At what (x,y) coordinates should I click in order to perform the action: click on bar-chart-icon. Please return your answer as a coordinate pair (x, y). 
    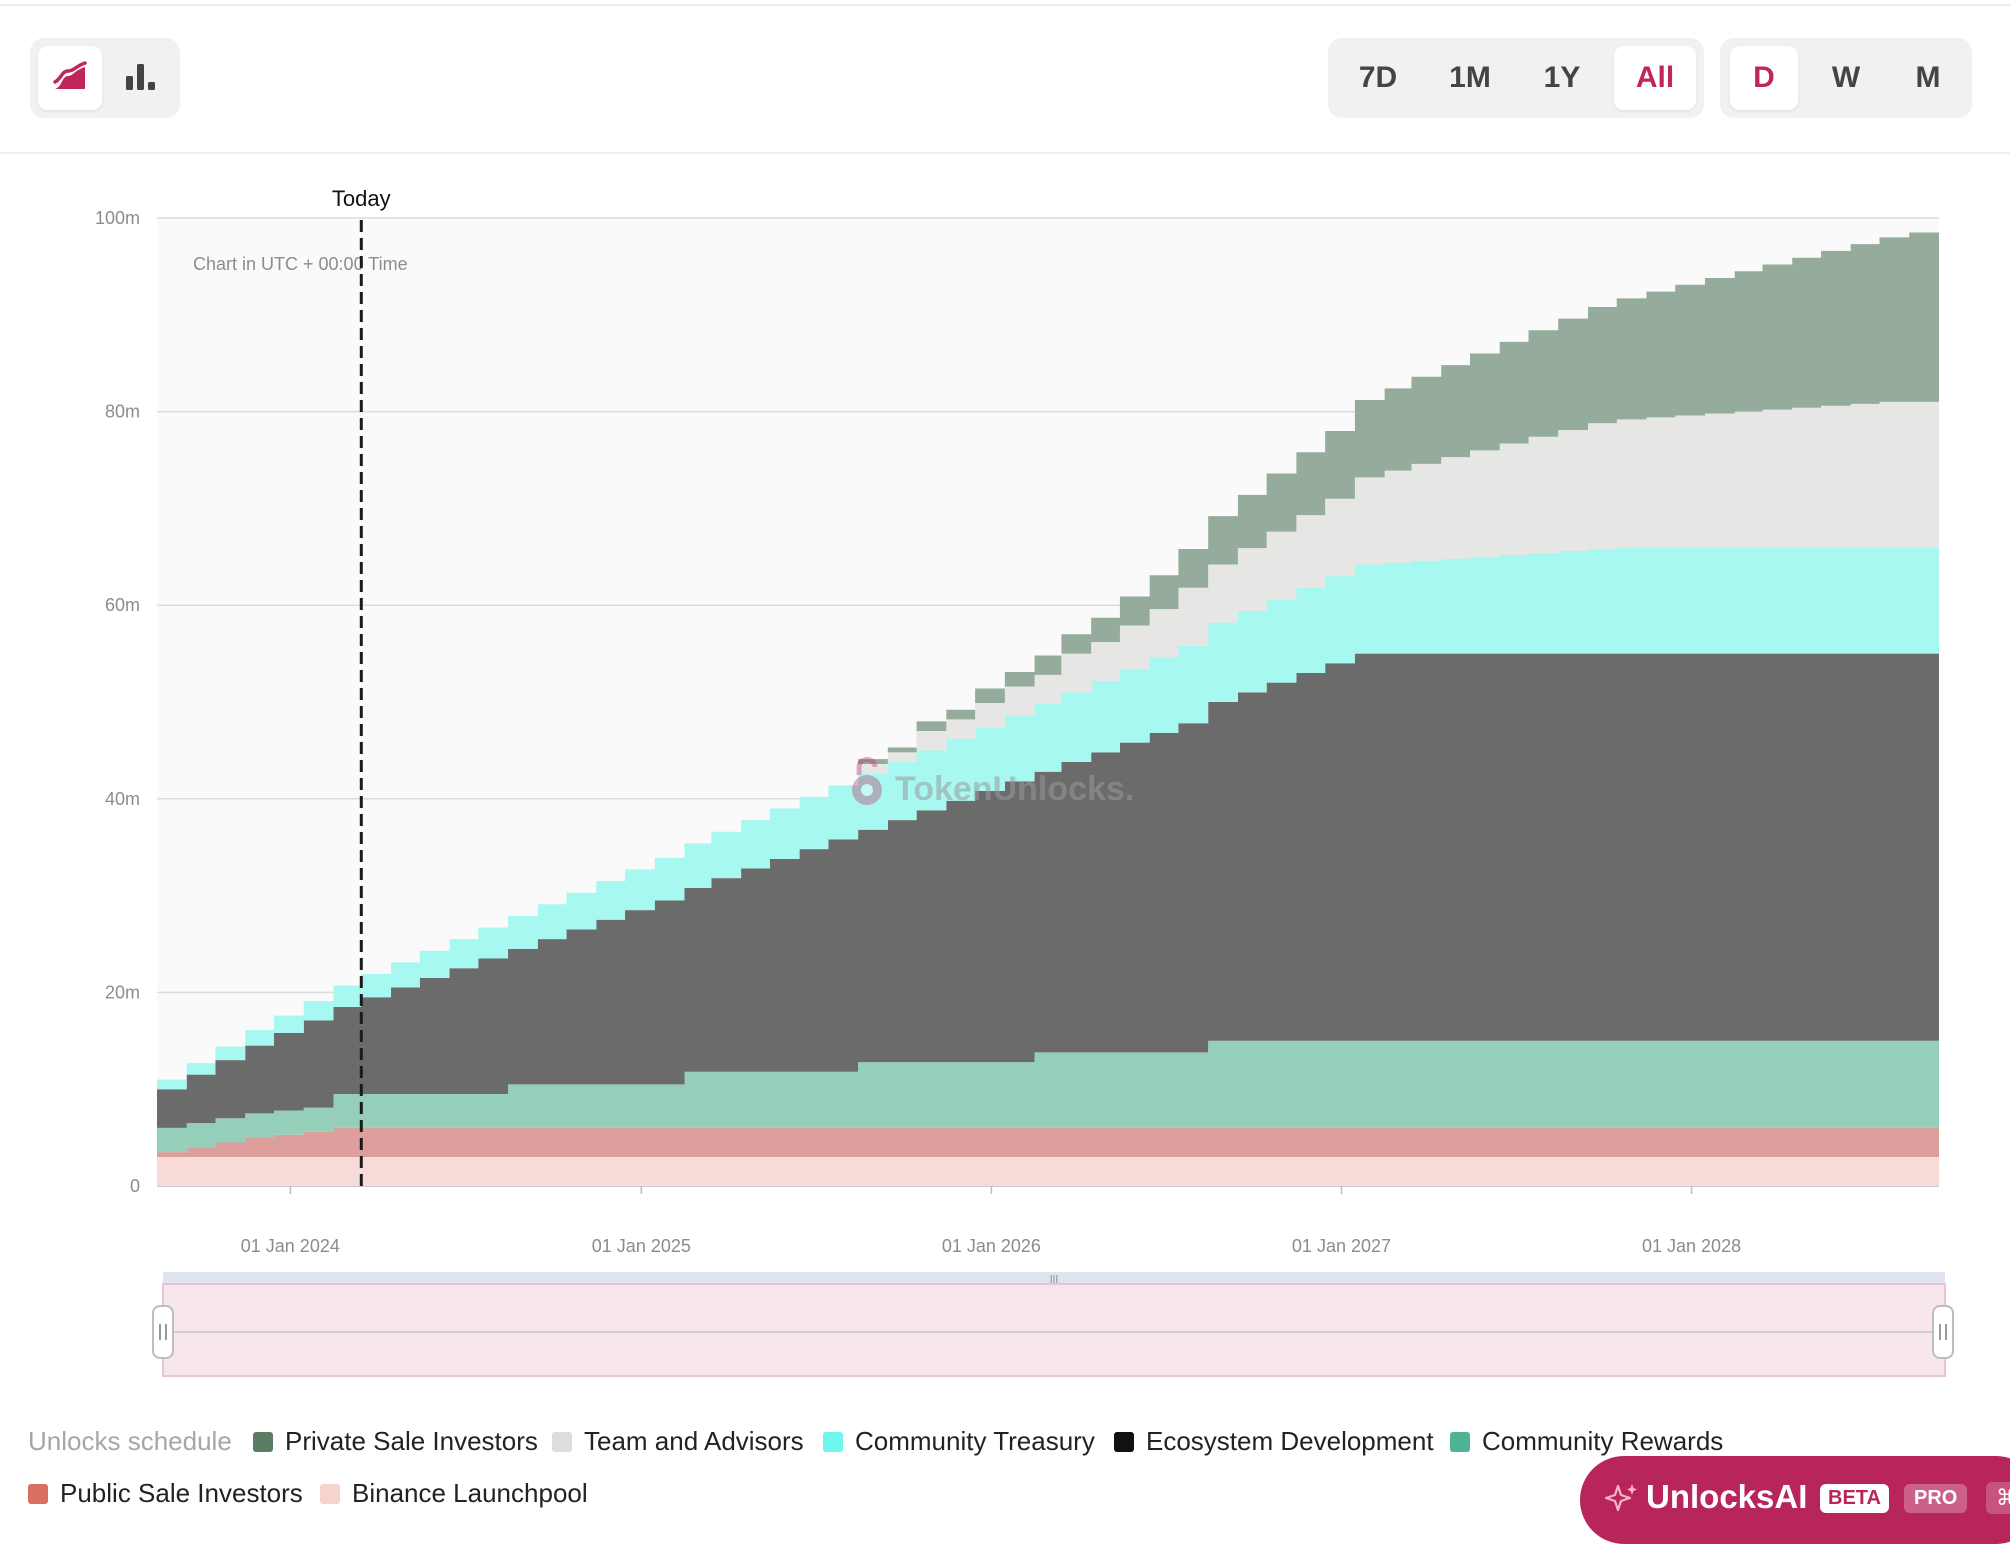
    Looking at the image, I should click on (140, 77).